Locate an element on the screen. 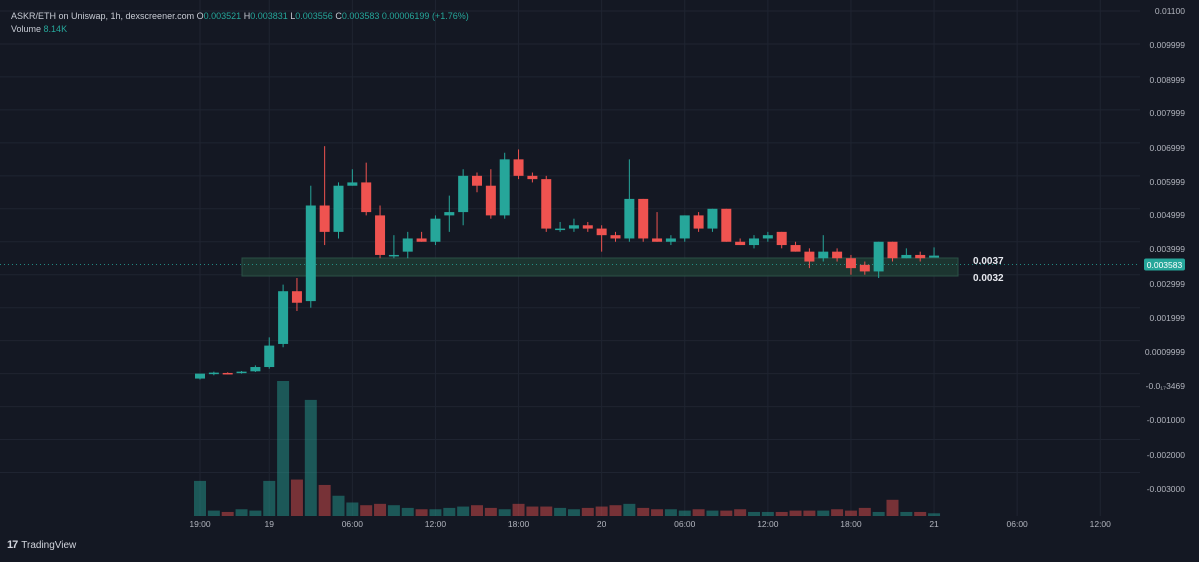 The image size is (1199, 562). zone-bottom-label: 0.0032 is located at coordinates (988, 278).